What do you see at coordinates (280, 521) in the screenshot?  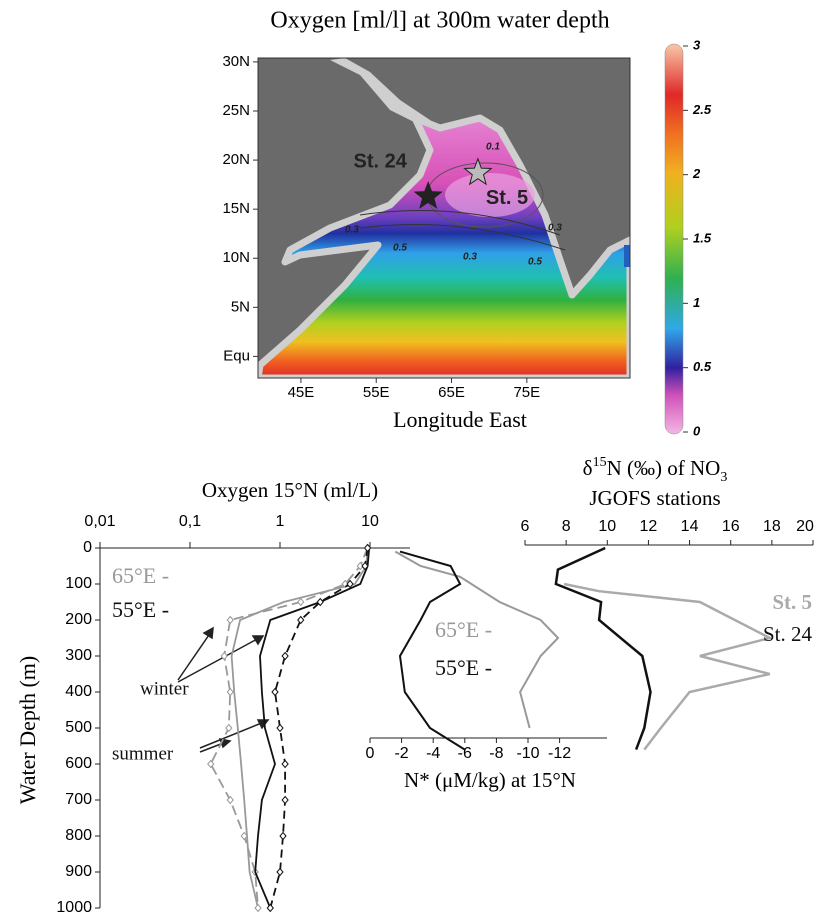 I see `x-tick-label: 1` at bounding box center [280, 521].